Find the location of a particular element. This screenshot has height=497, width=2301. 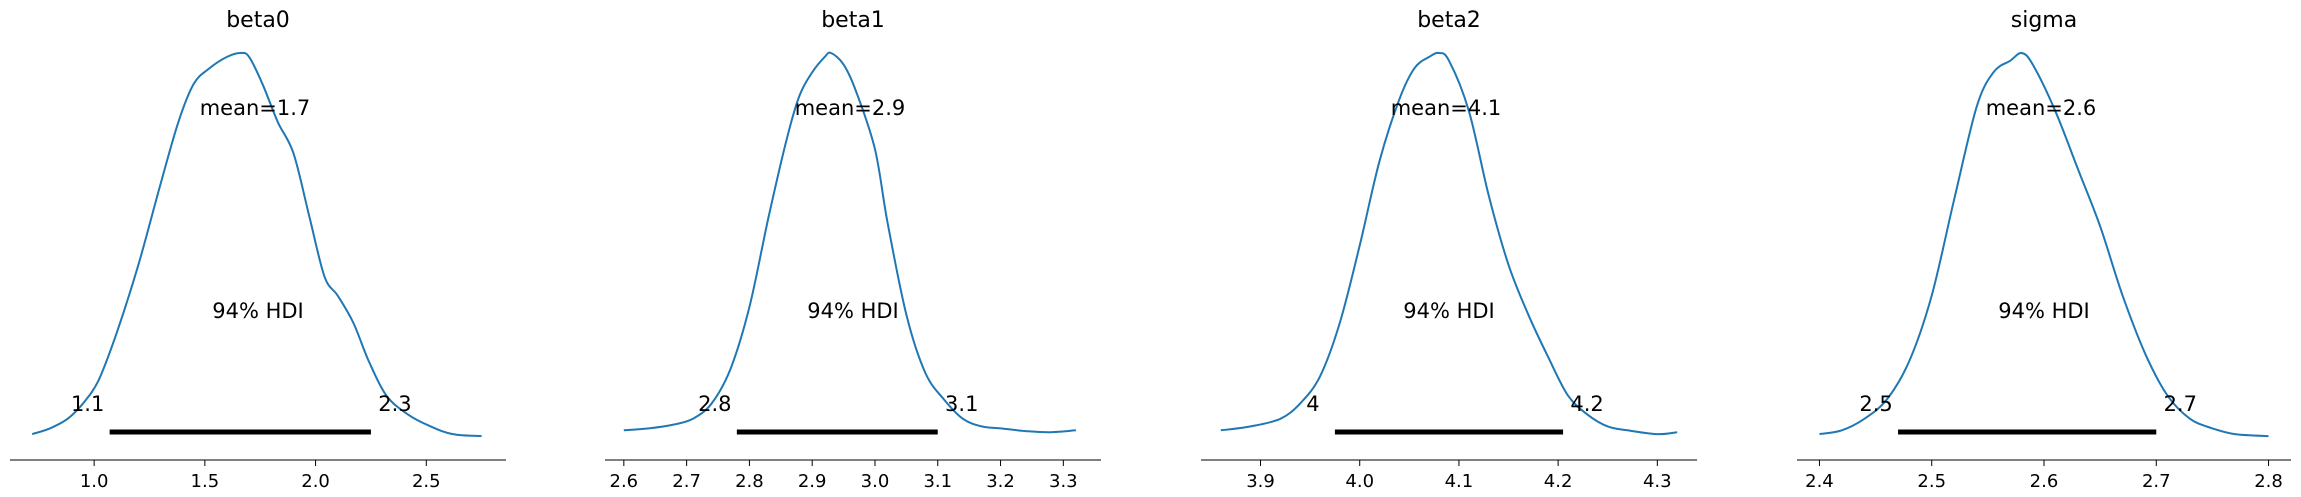

hdi-low-label: 1.1 is located at coordinates (87, 404).